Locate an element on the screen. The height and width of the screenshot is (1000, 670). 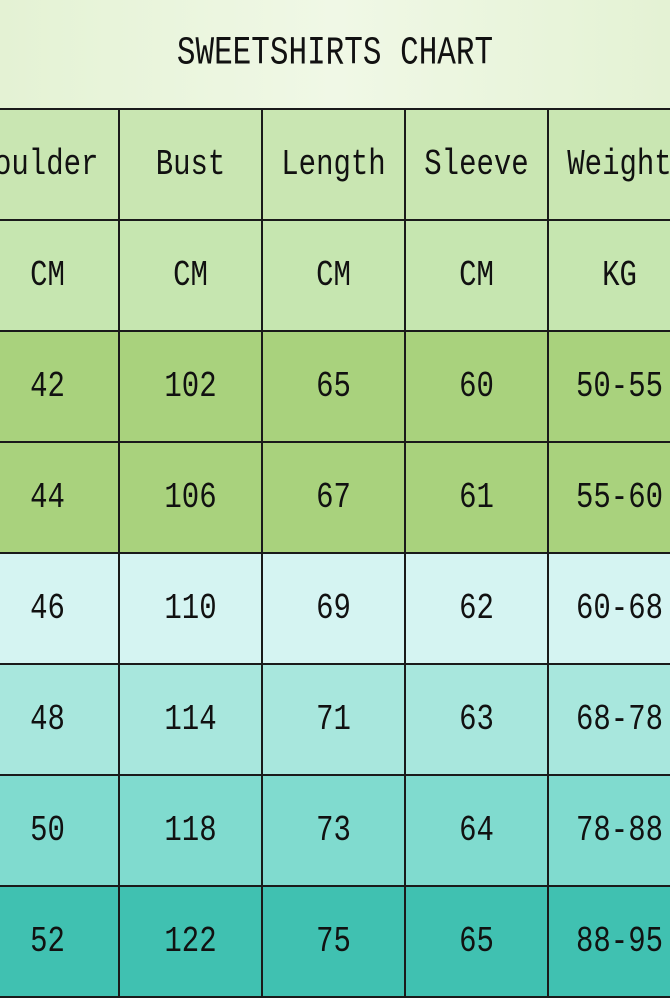
cell-text: 114 is located at coordinates (190, 719).